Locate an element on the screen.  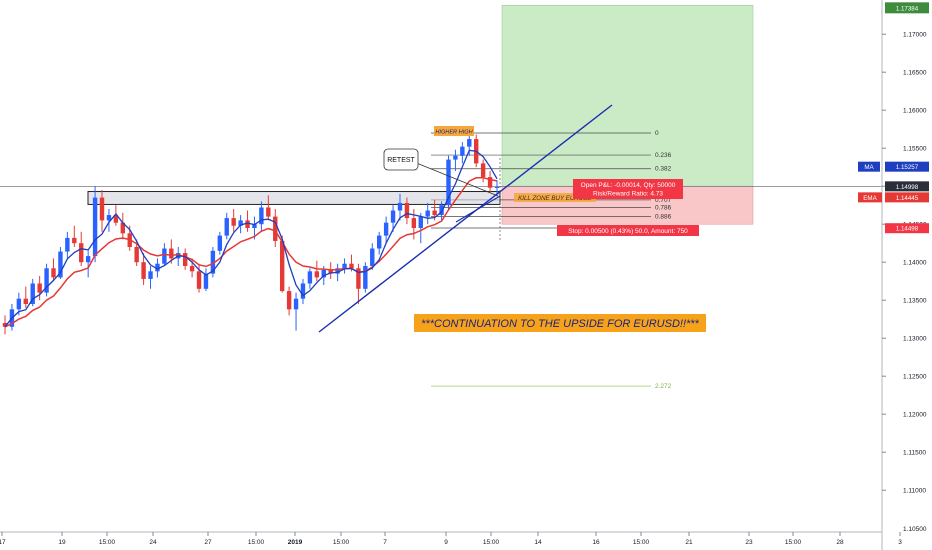
ema-label: EMA is located at coordinates (870, 198).